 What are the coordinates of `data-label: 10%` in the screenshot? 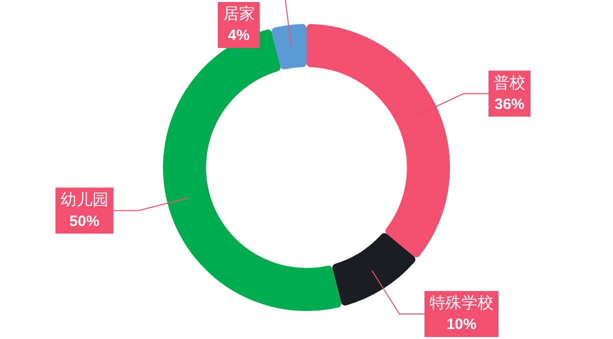 It's located at (461, 325).